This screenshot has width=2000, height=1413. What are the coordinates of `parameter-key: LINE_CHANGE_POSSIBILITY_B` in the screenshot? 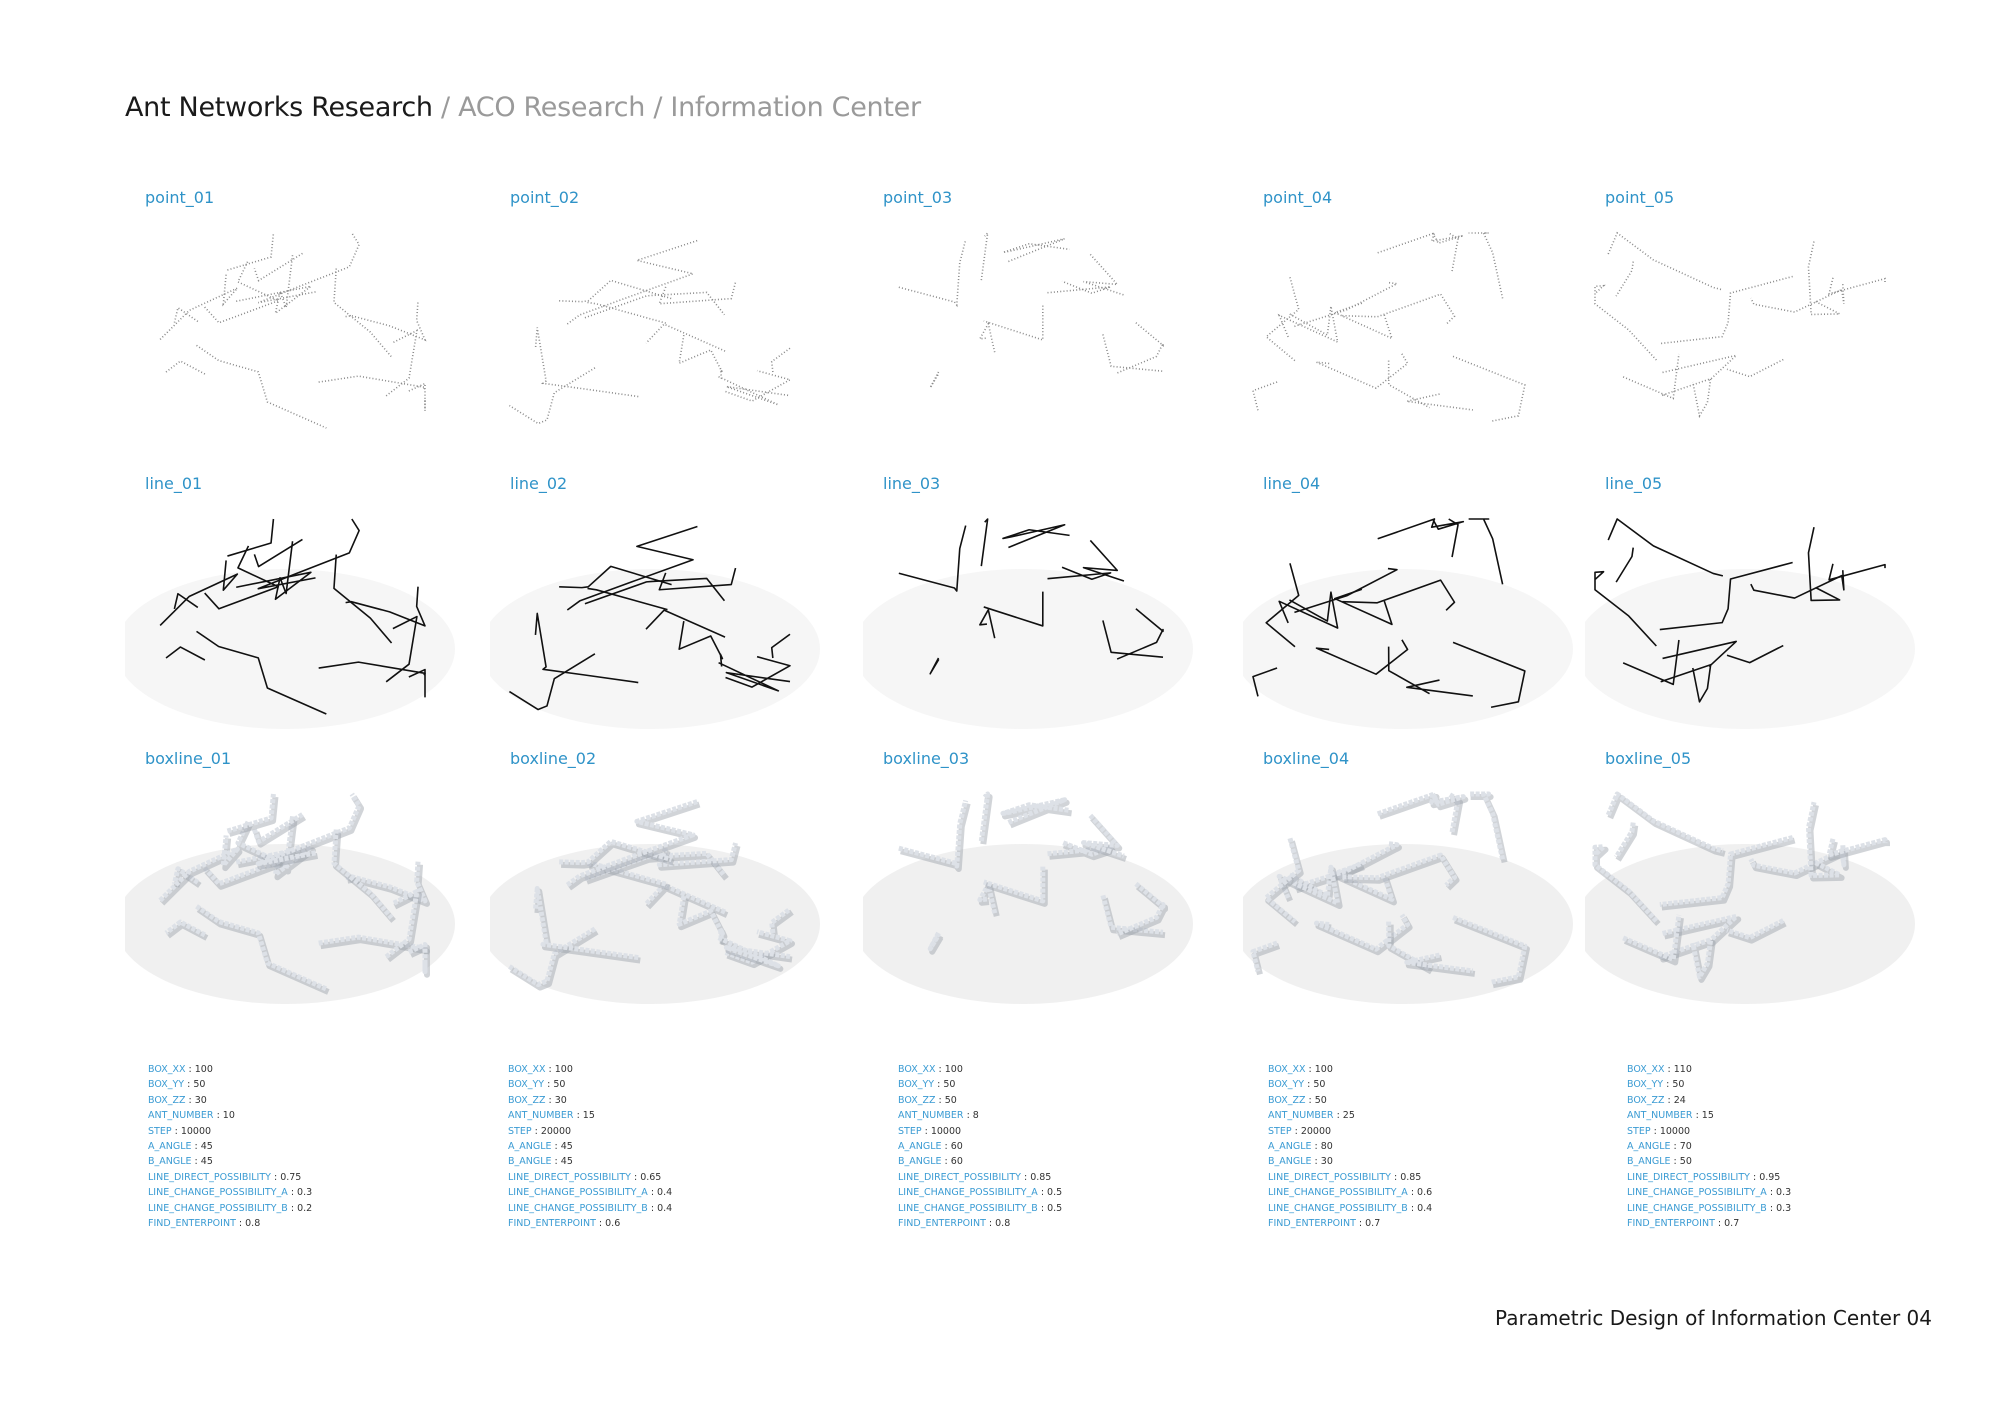 It's located at (1697, 1208).